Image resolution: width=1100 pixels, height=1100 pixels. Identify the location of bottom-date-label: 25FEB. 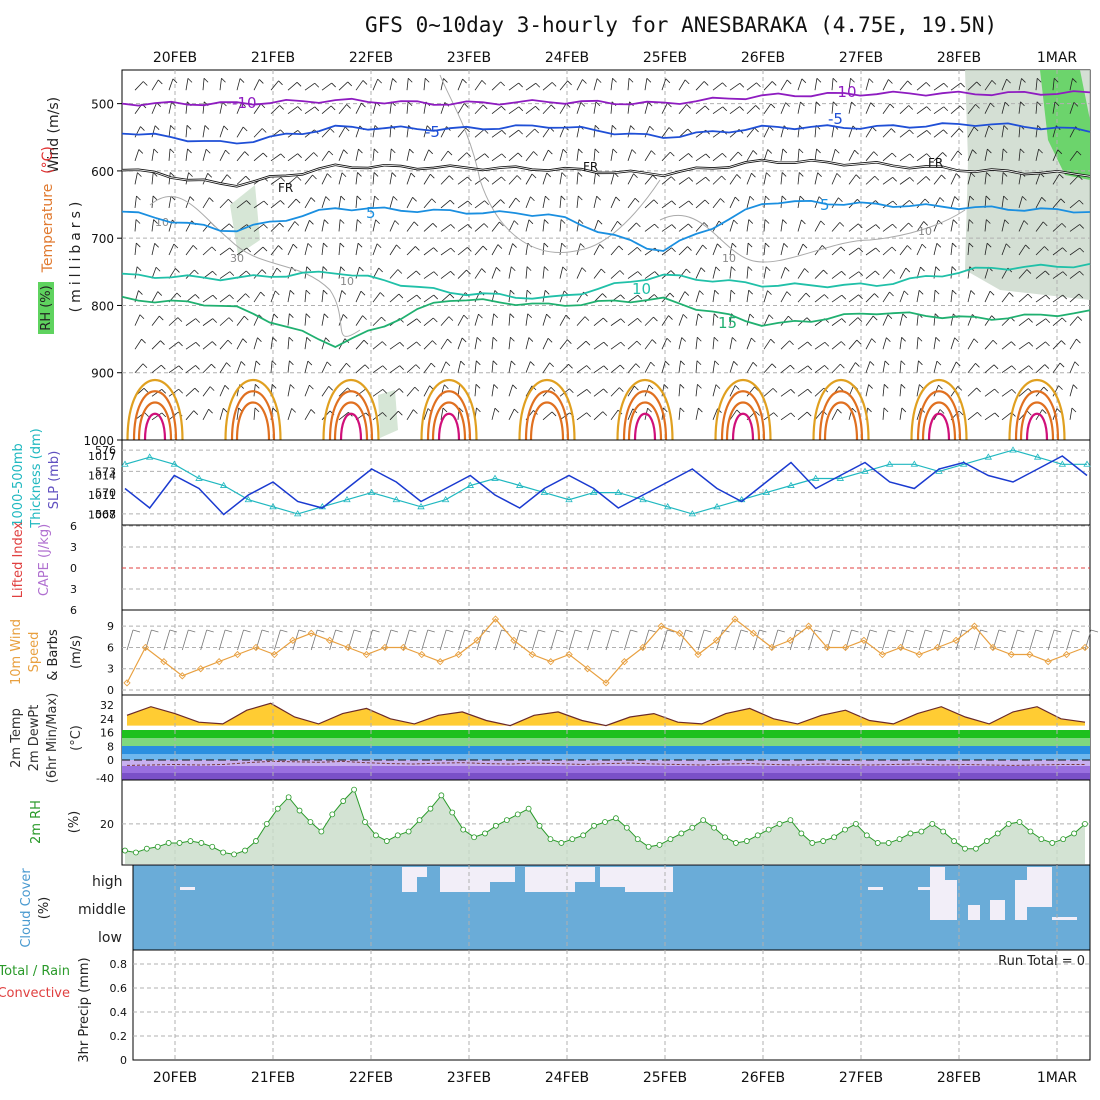
(665, 1078).